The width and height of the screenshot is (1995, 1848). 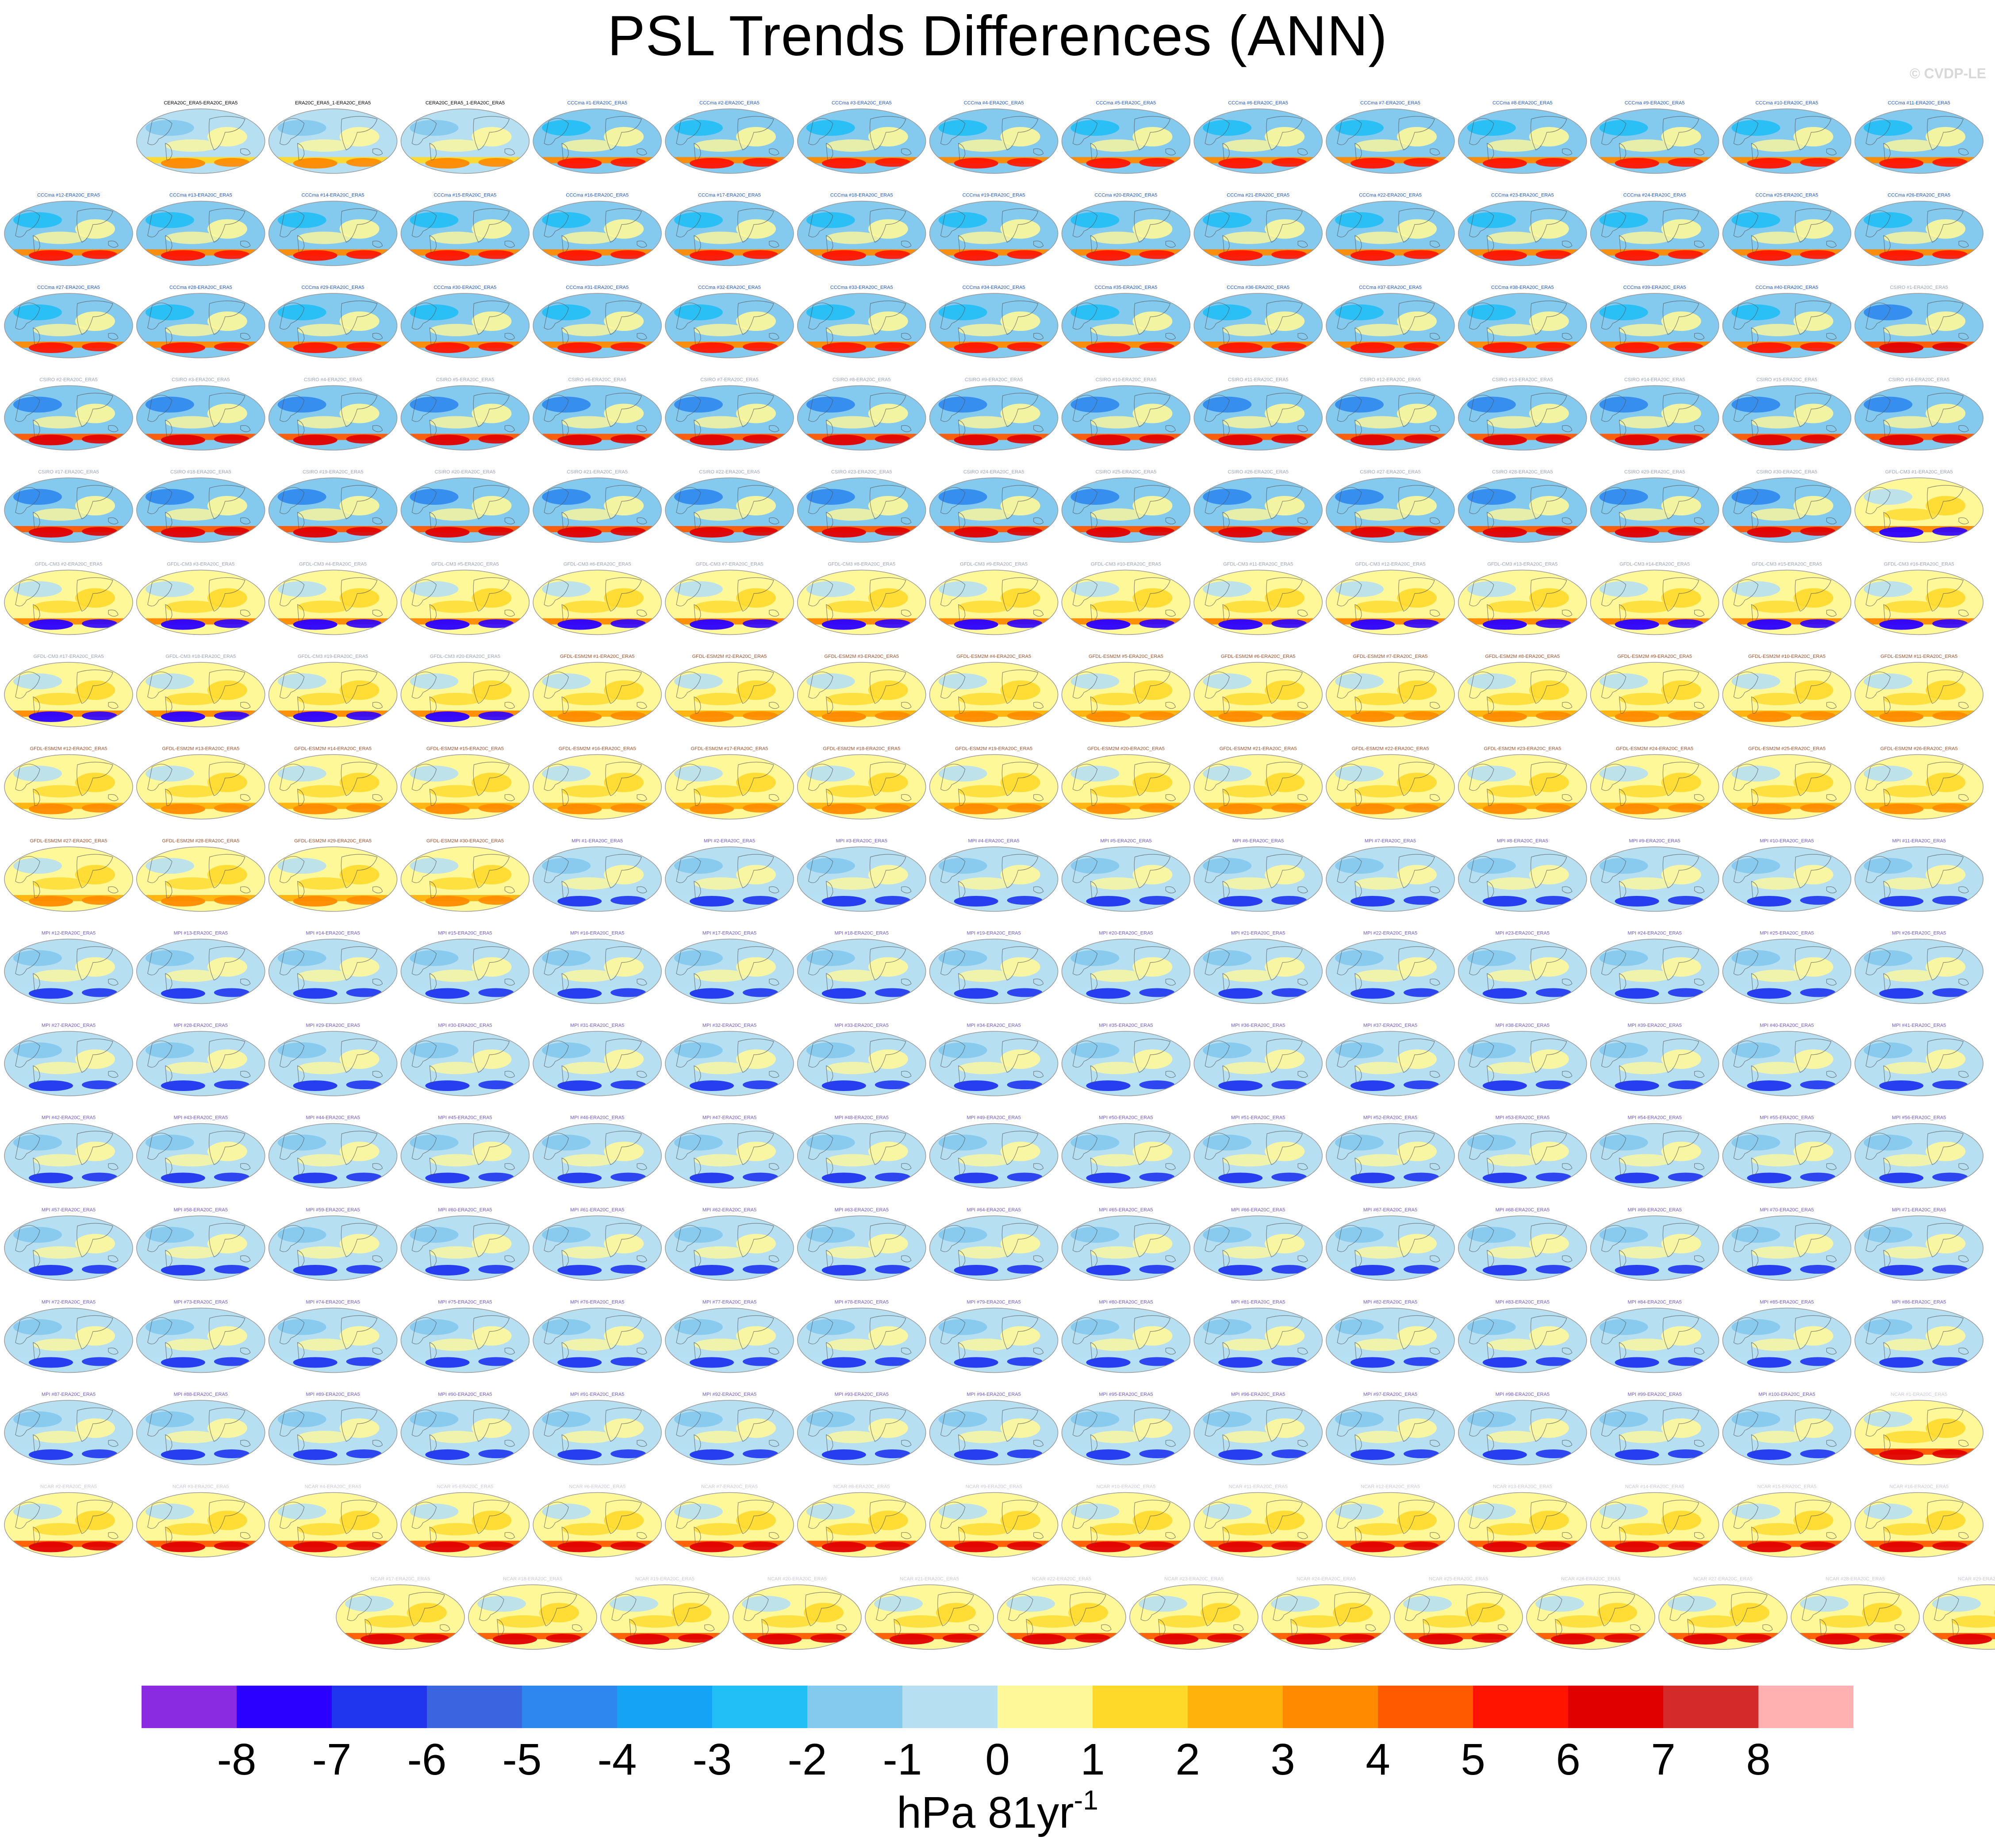 What do you see at coordinates (333, 783) in the screenshot?
I see `map-panel: GFDL-ESM2M #14-ERA20C_ERA5` at bounding box center [333, 783].